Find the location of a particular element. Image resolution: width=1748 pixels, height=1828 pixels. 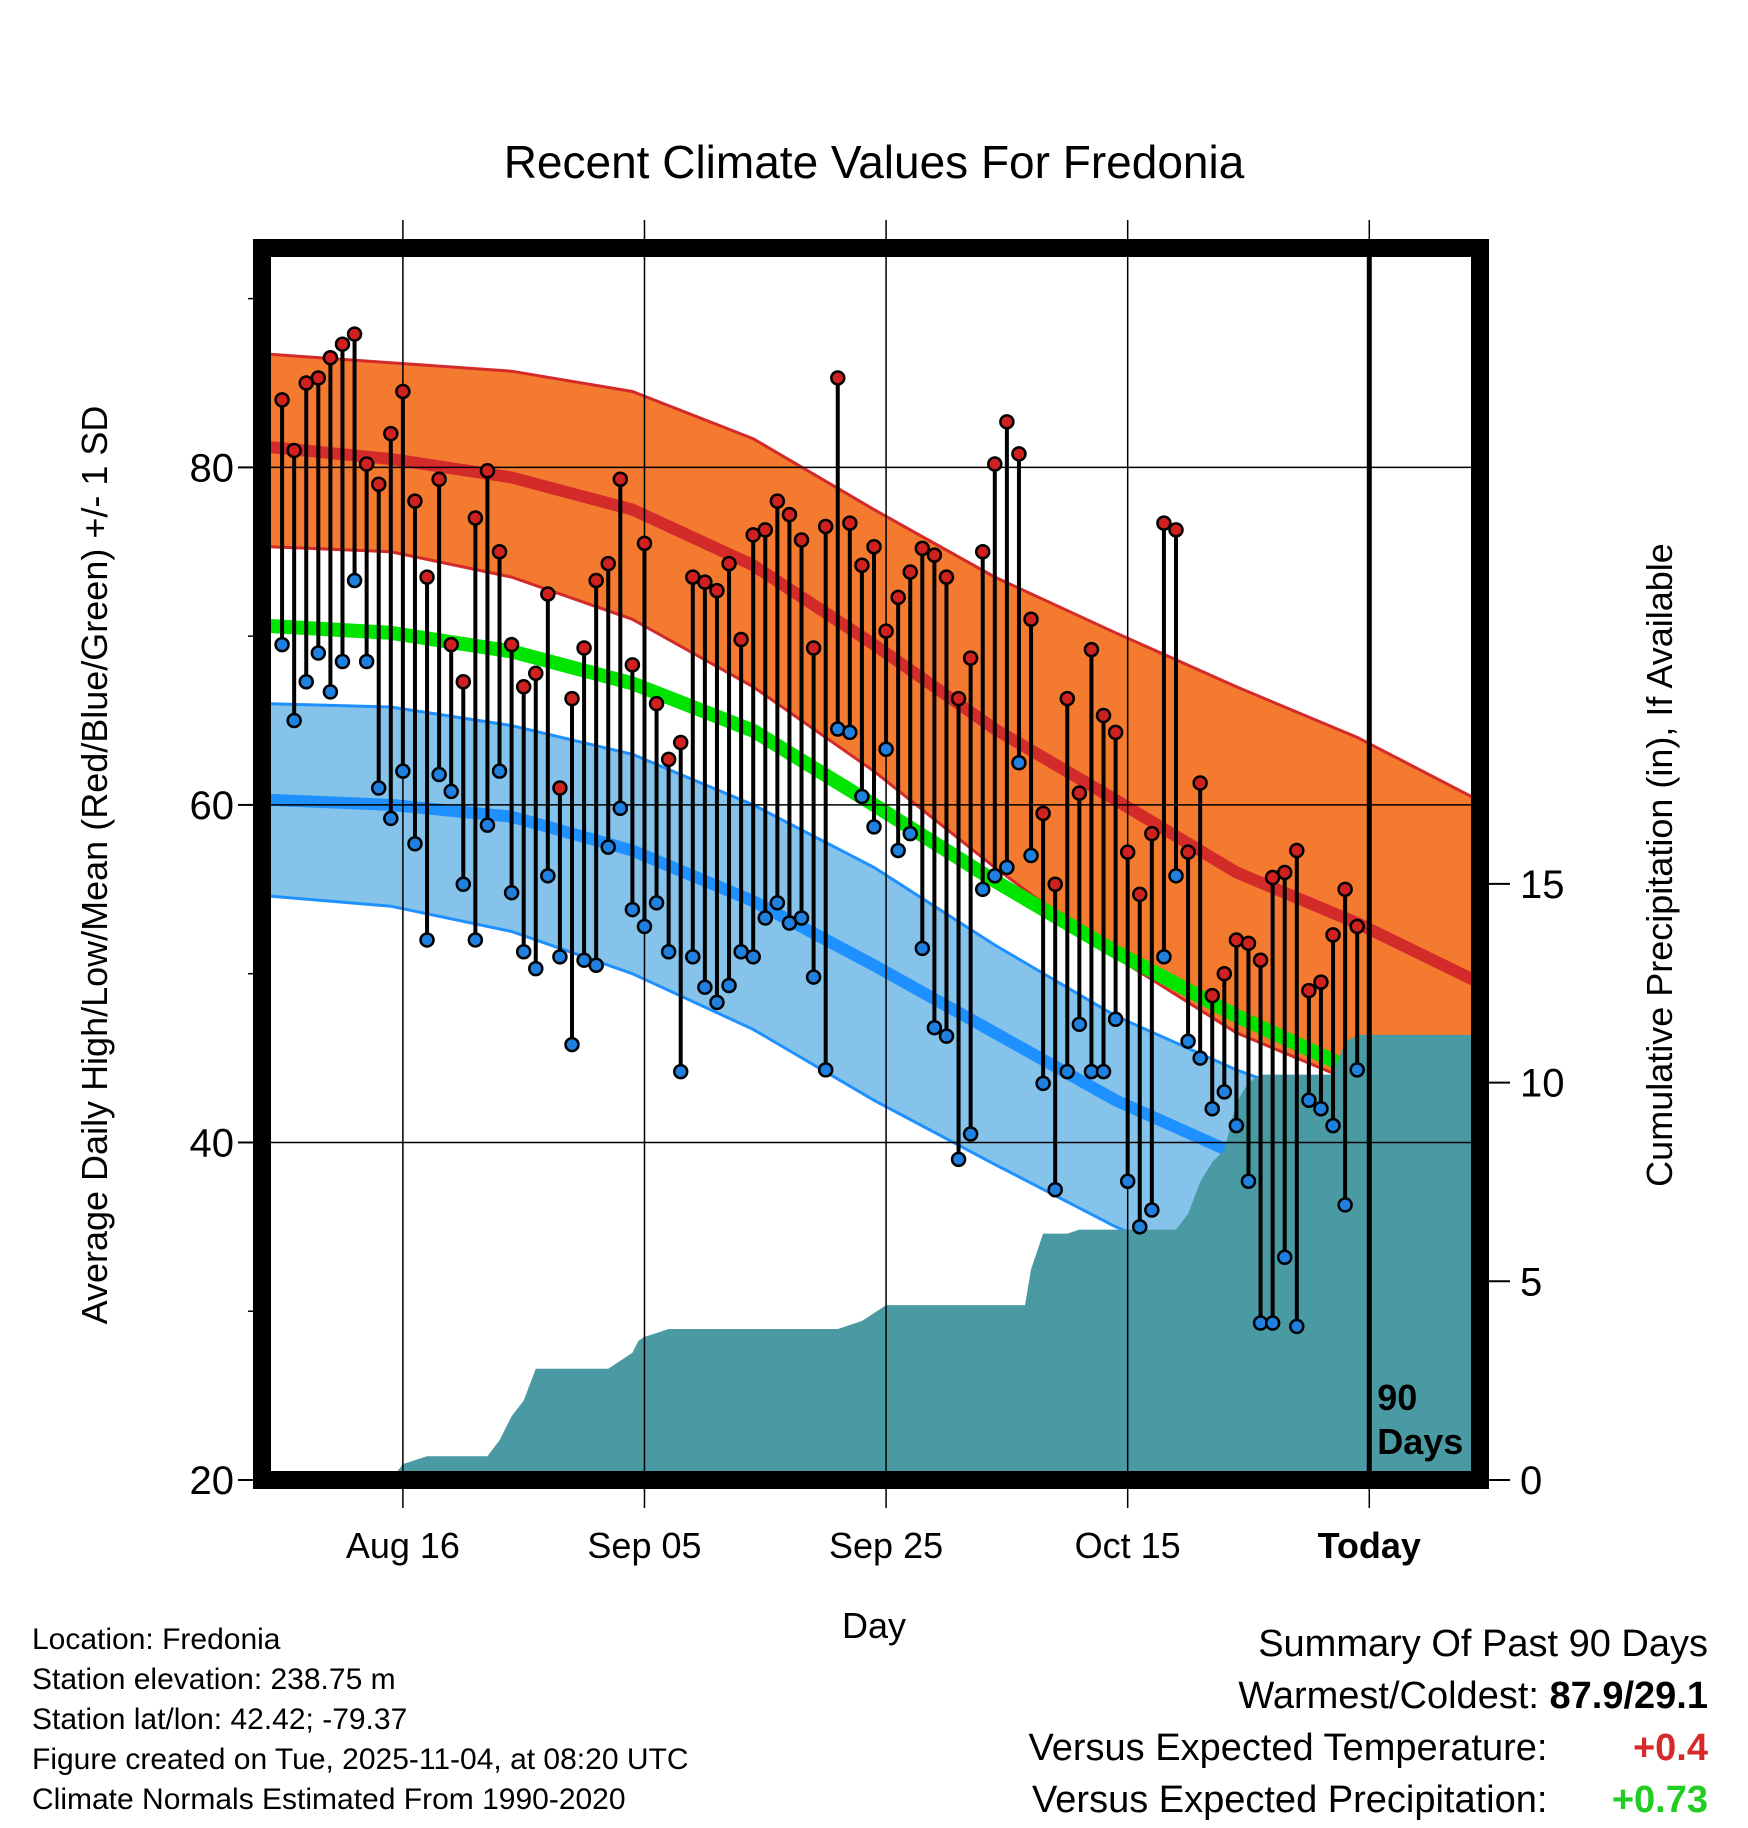

precip-vs-expected-row: Versus Expected Precipitation: +0.73 is located at coordinates (1368, 1800).